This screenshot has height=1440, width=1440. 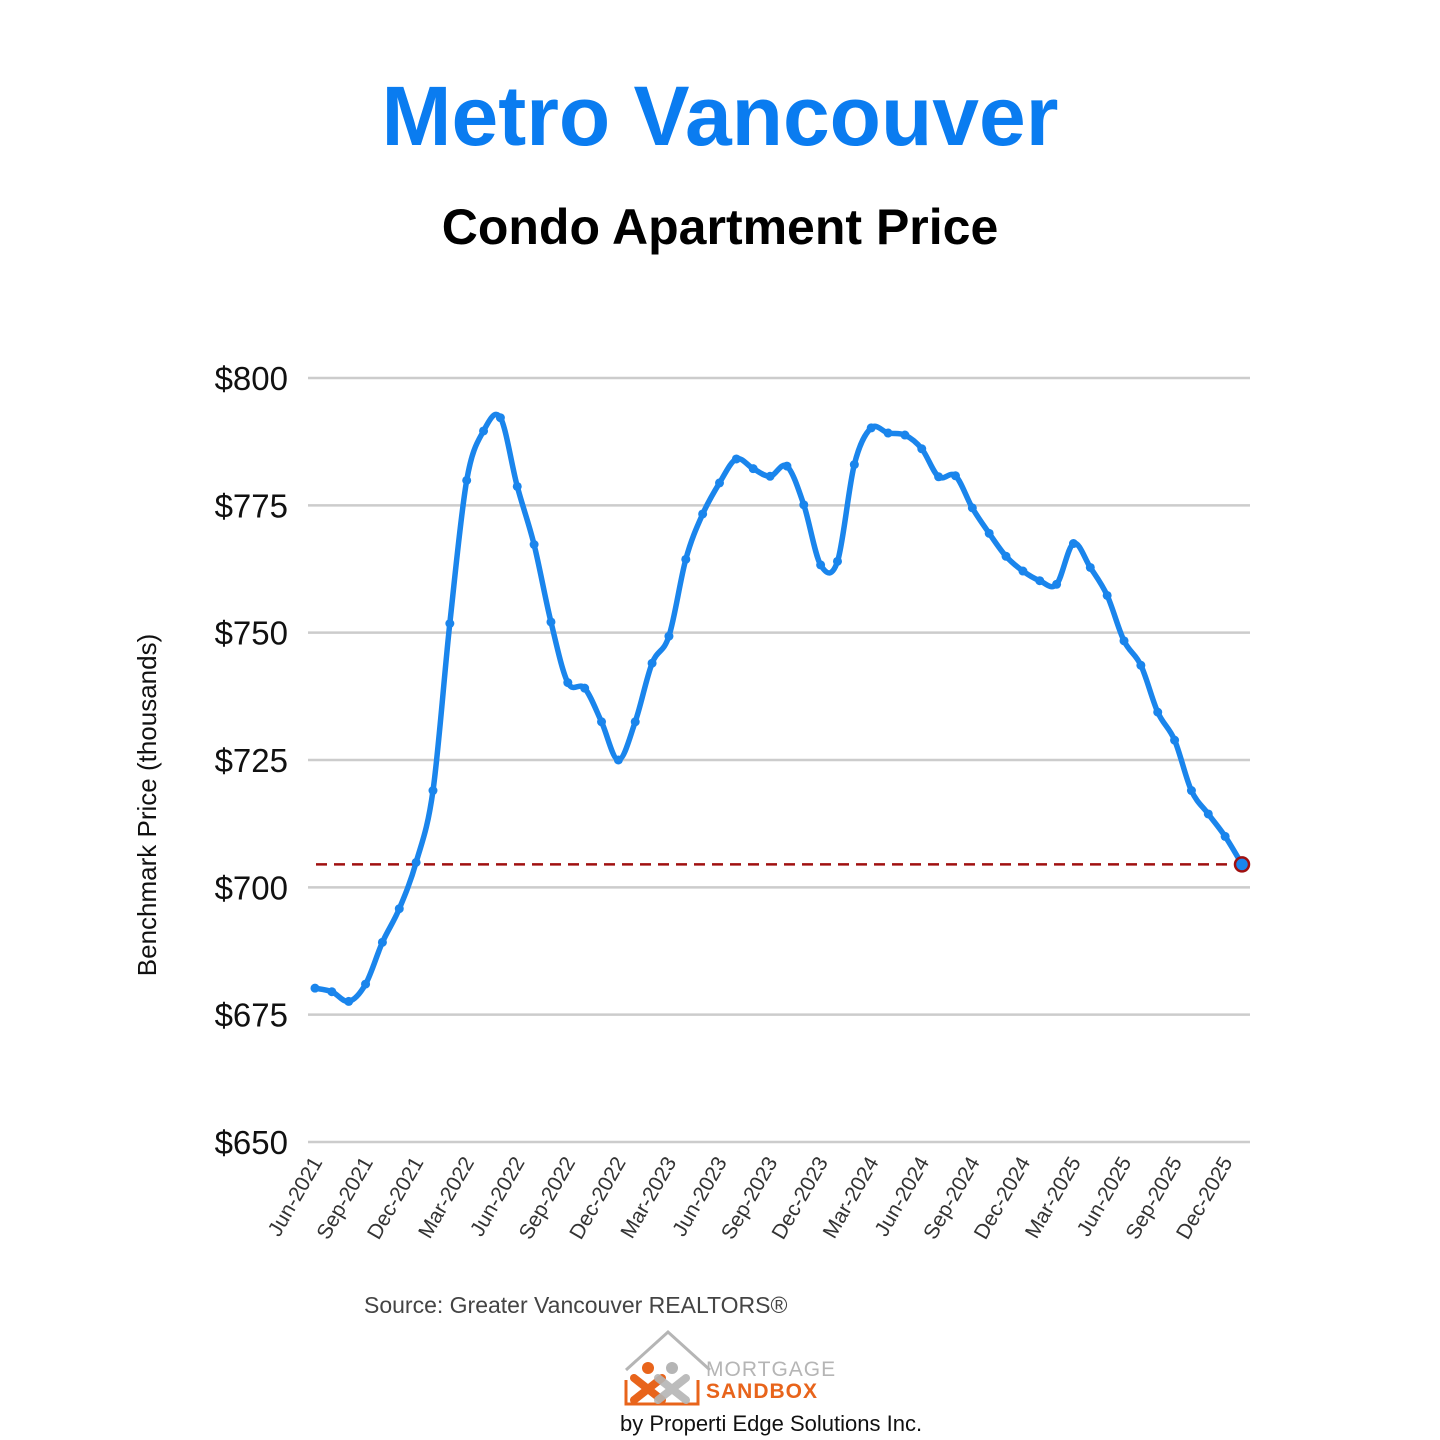 I want to click on source-note: Source: Greater Vancouver REALTORS®, so click(x=576, y=1305).